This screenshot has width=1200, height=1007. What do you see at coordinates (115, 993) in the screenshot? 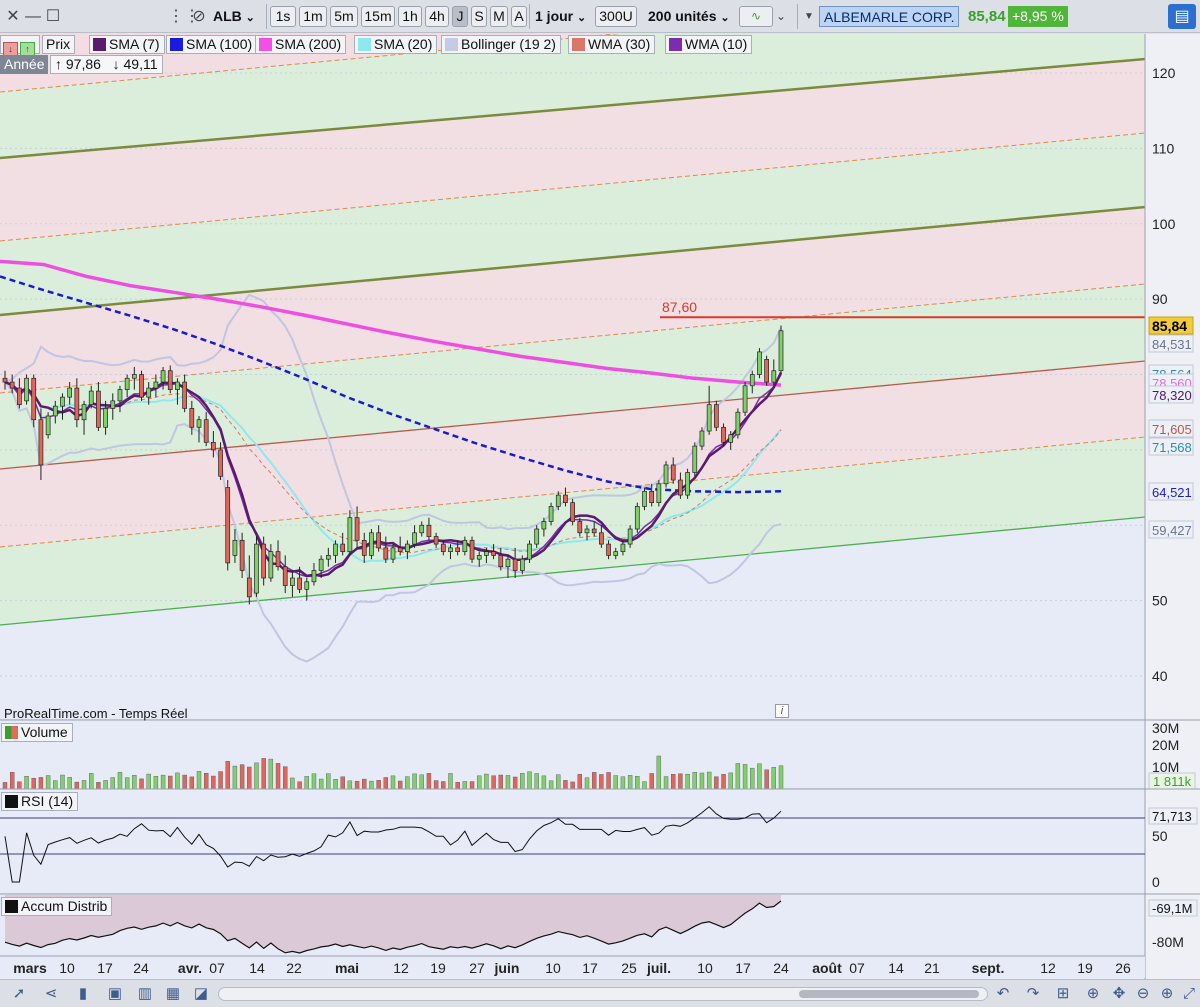
I see `comment-icon: ▣` at bounding box center [115, 993].